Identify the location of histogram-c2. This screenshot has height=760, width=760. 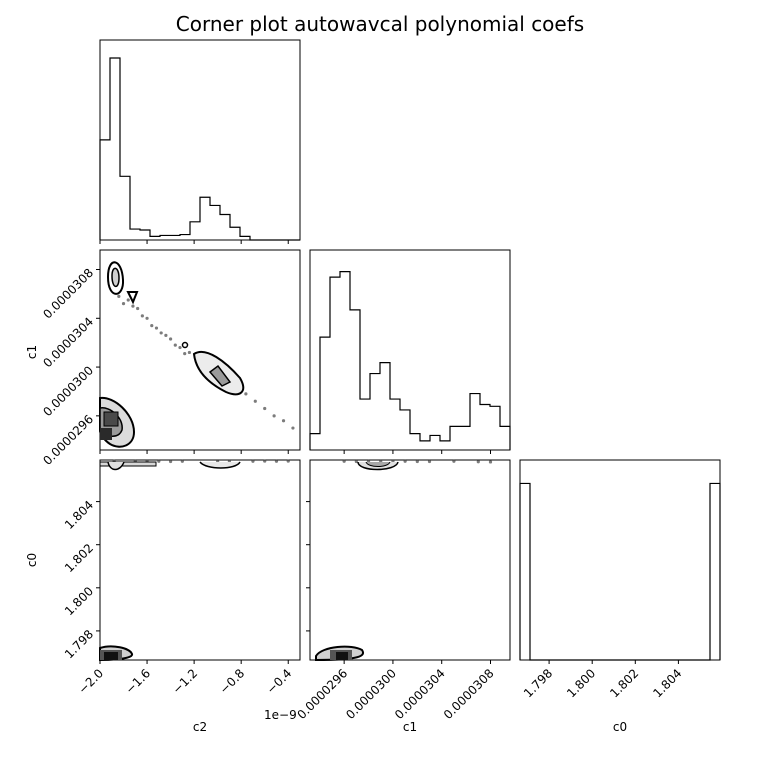
(199, 149).